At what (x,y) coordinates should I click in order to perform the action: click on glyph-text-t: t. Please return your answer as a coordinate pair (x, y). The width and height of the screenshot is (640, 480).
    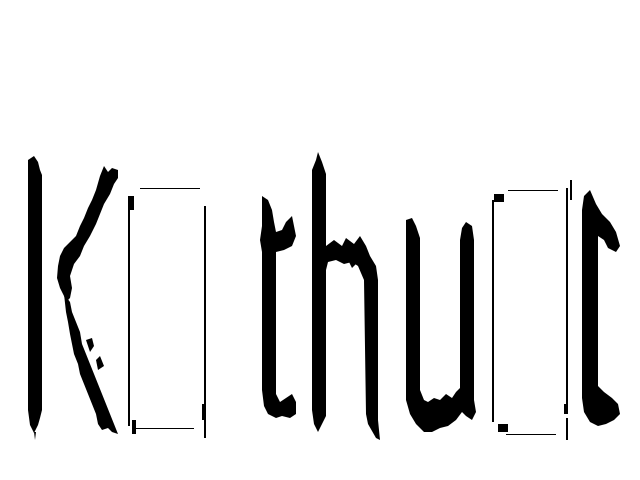
    Looking at the image, I should click on (264, 295).